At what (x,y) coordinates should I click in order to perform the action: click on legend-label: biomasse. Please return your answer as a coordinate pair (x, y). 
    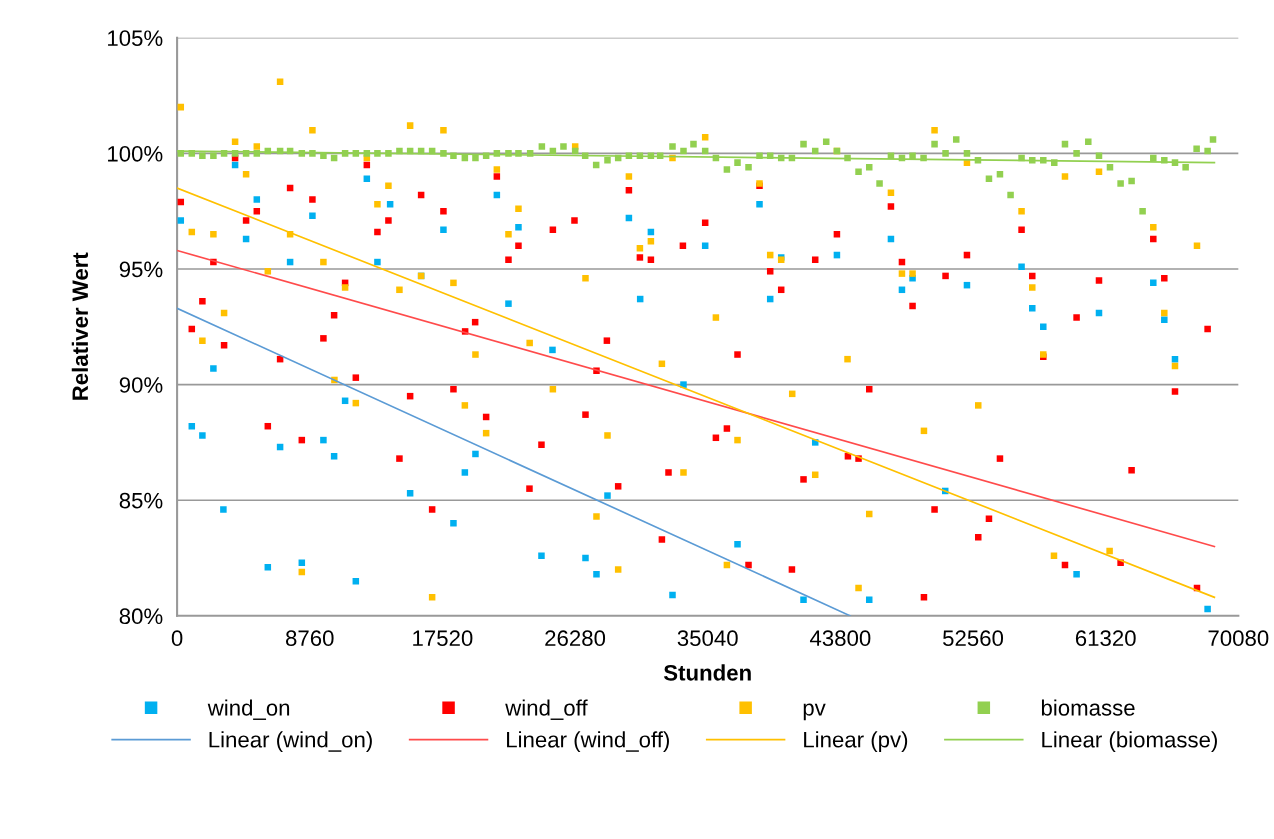
    Looking at the image, I should click on (1088, 707).